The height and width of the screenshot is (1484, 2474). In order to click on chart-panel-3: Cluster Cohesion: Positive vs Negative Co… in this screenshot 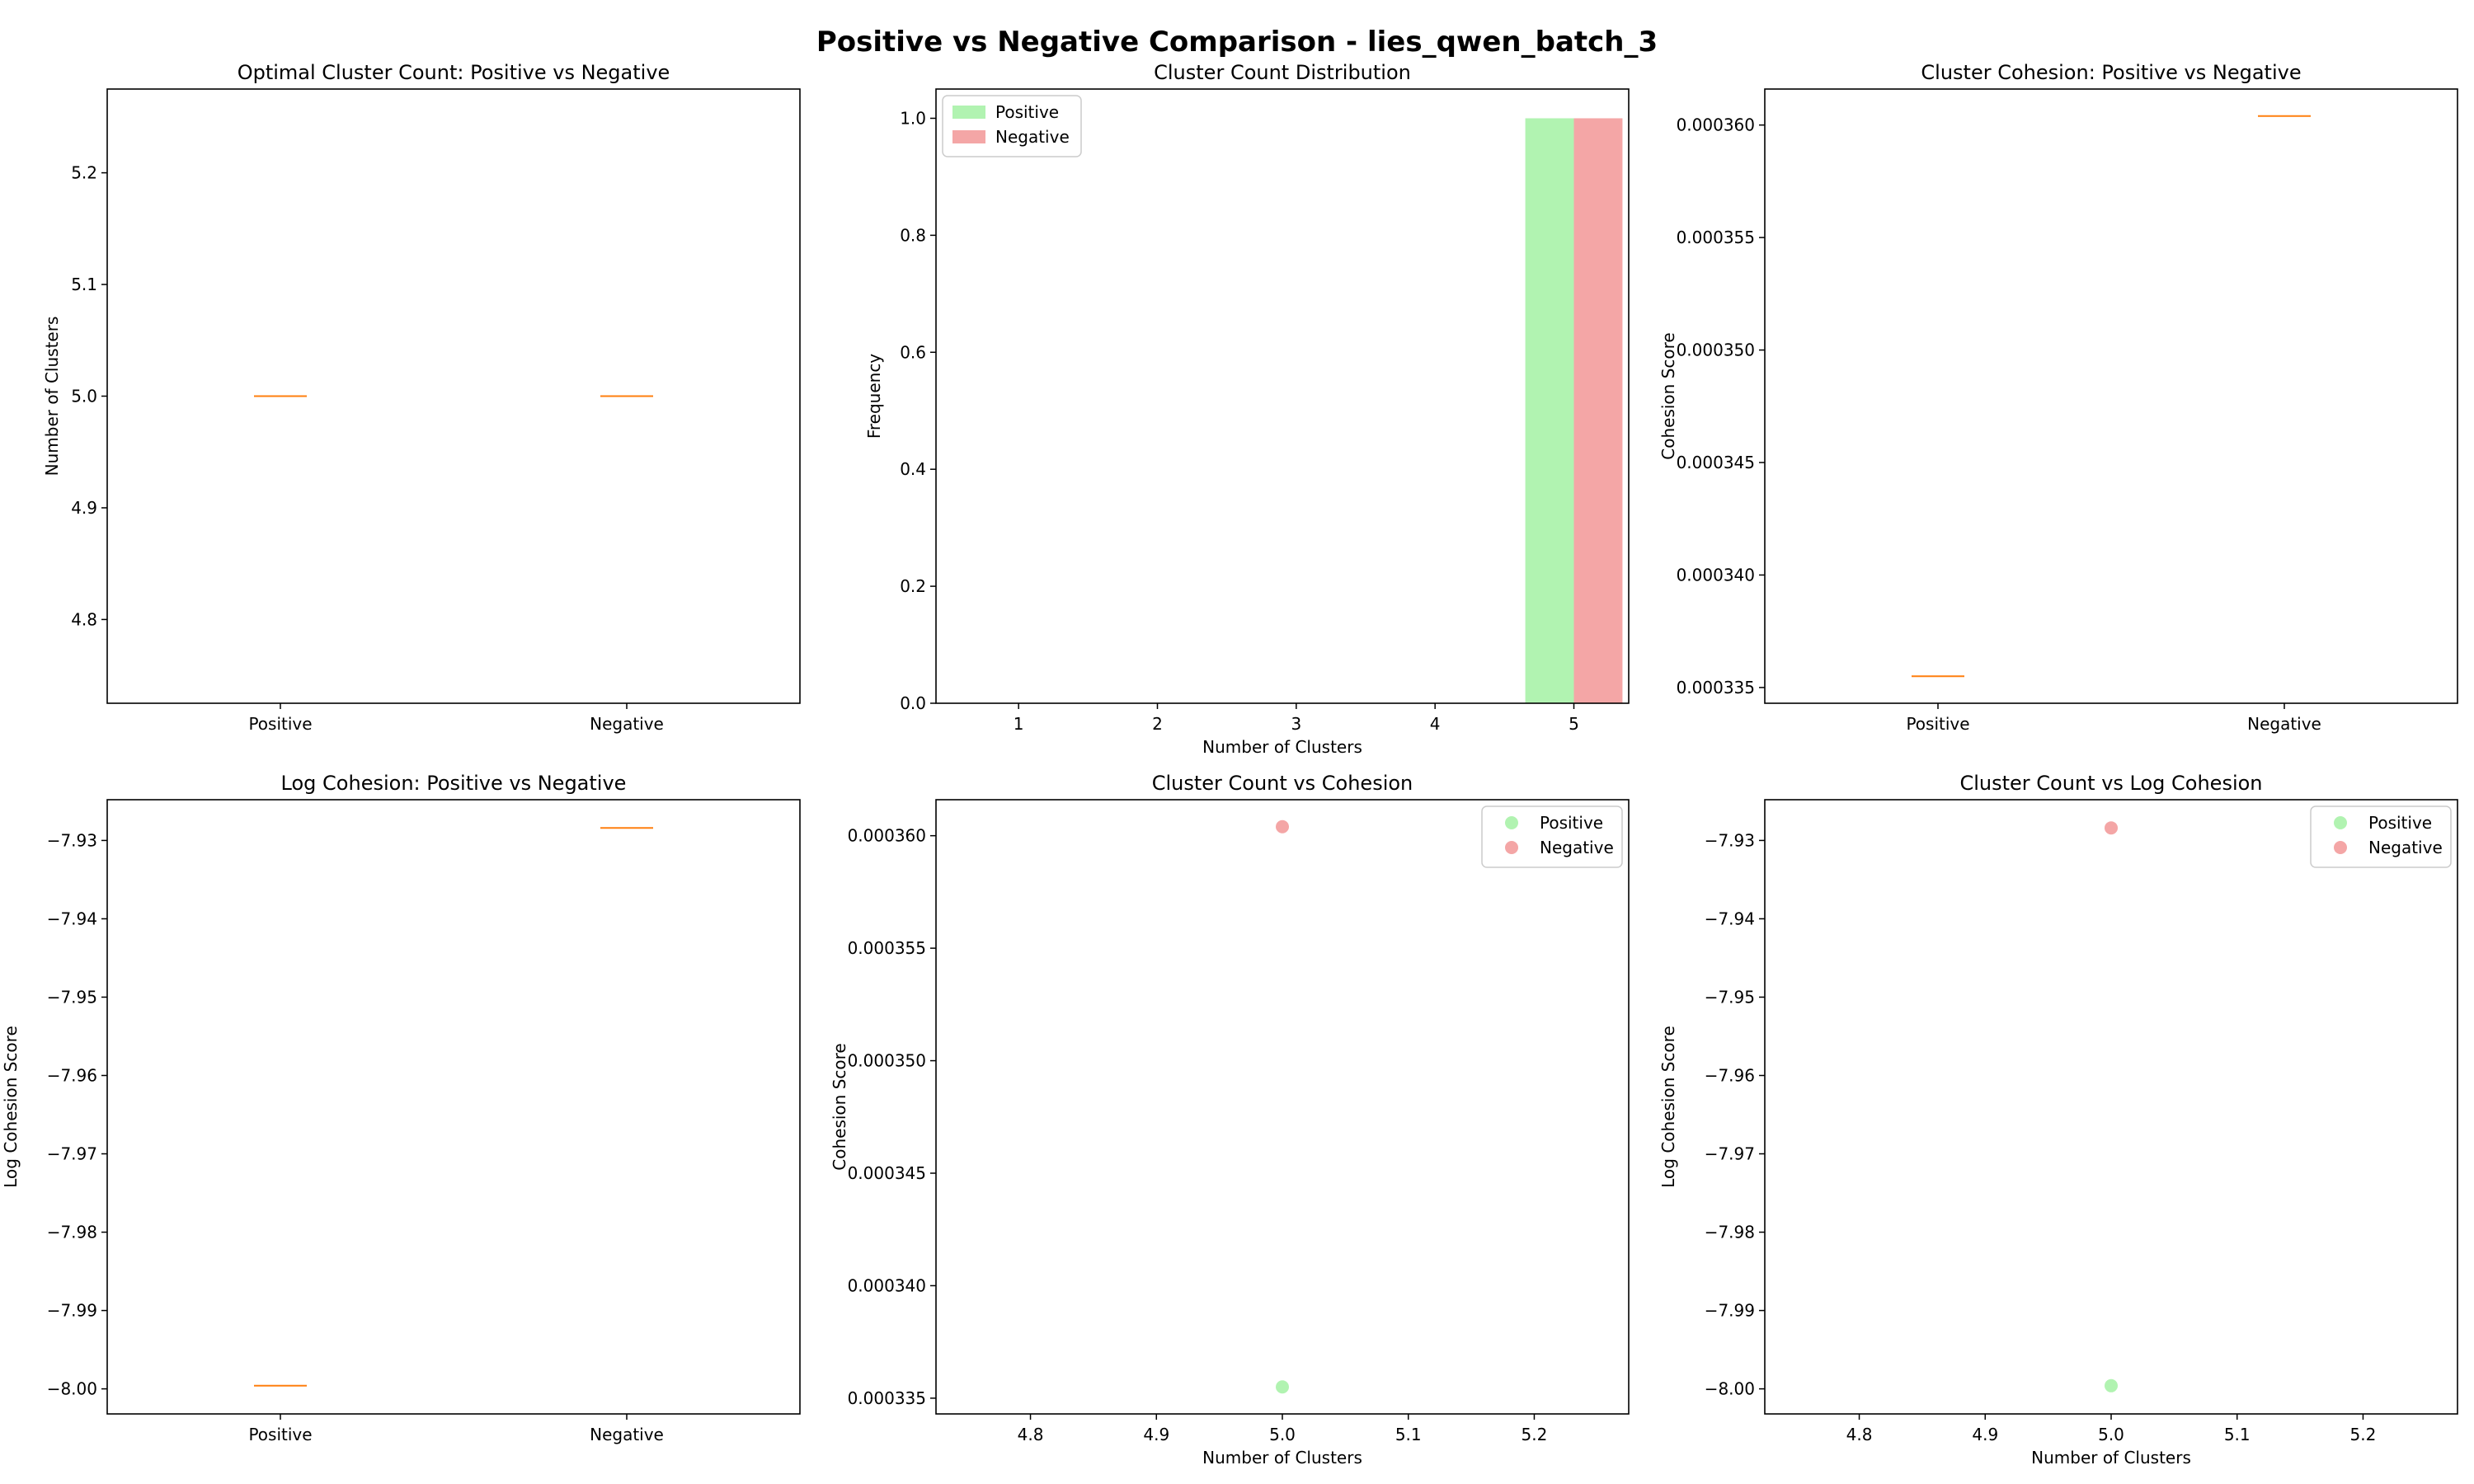, I will do `click(2058, 397)`.